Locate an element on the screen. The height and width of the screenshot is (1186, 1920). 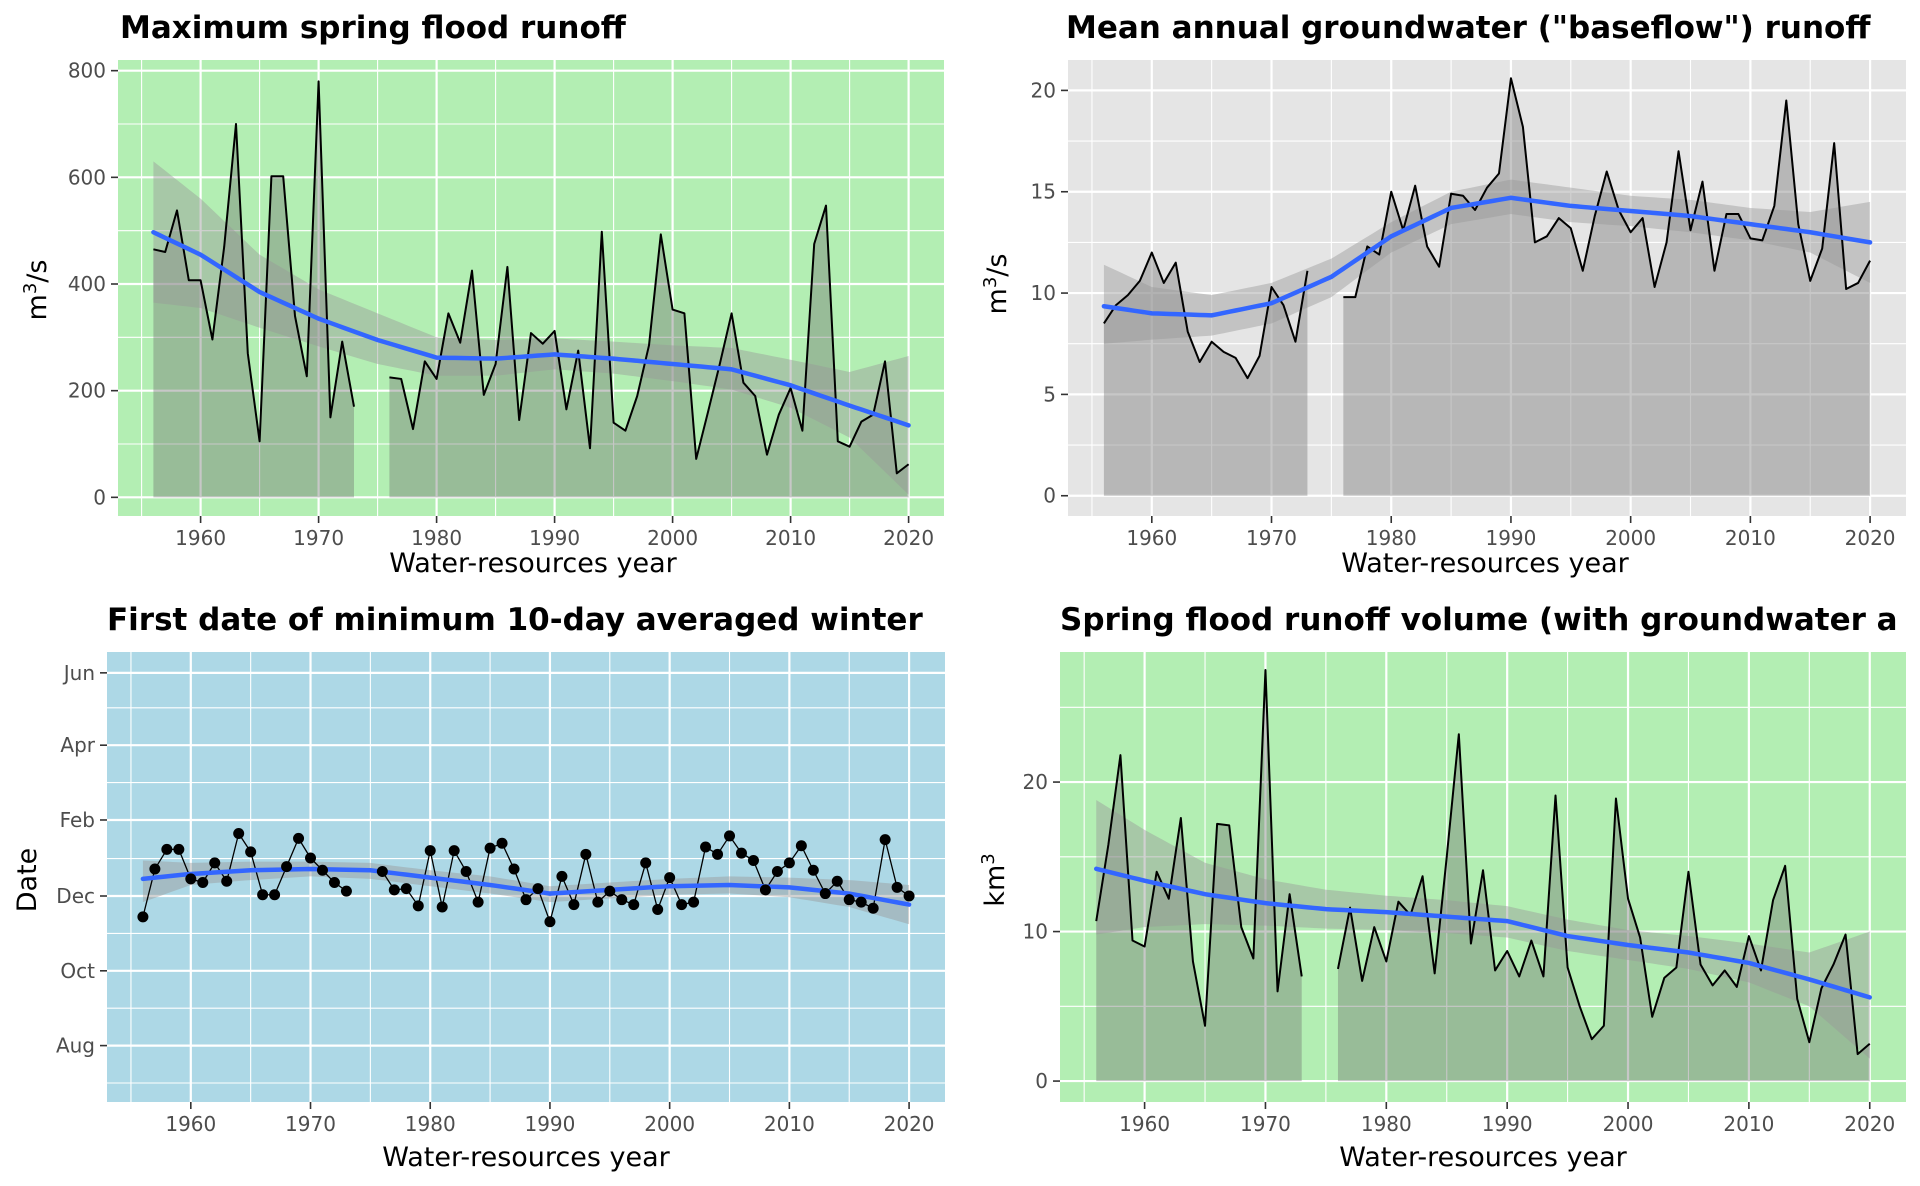
y-tick-label: Aug is located at coordinates (75, 1046).